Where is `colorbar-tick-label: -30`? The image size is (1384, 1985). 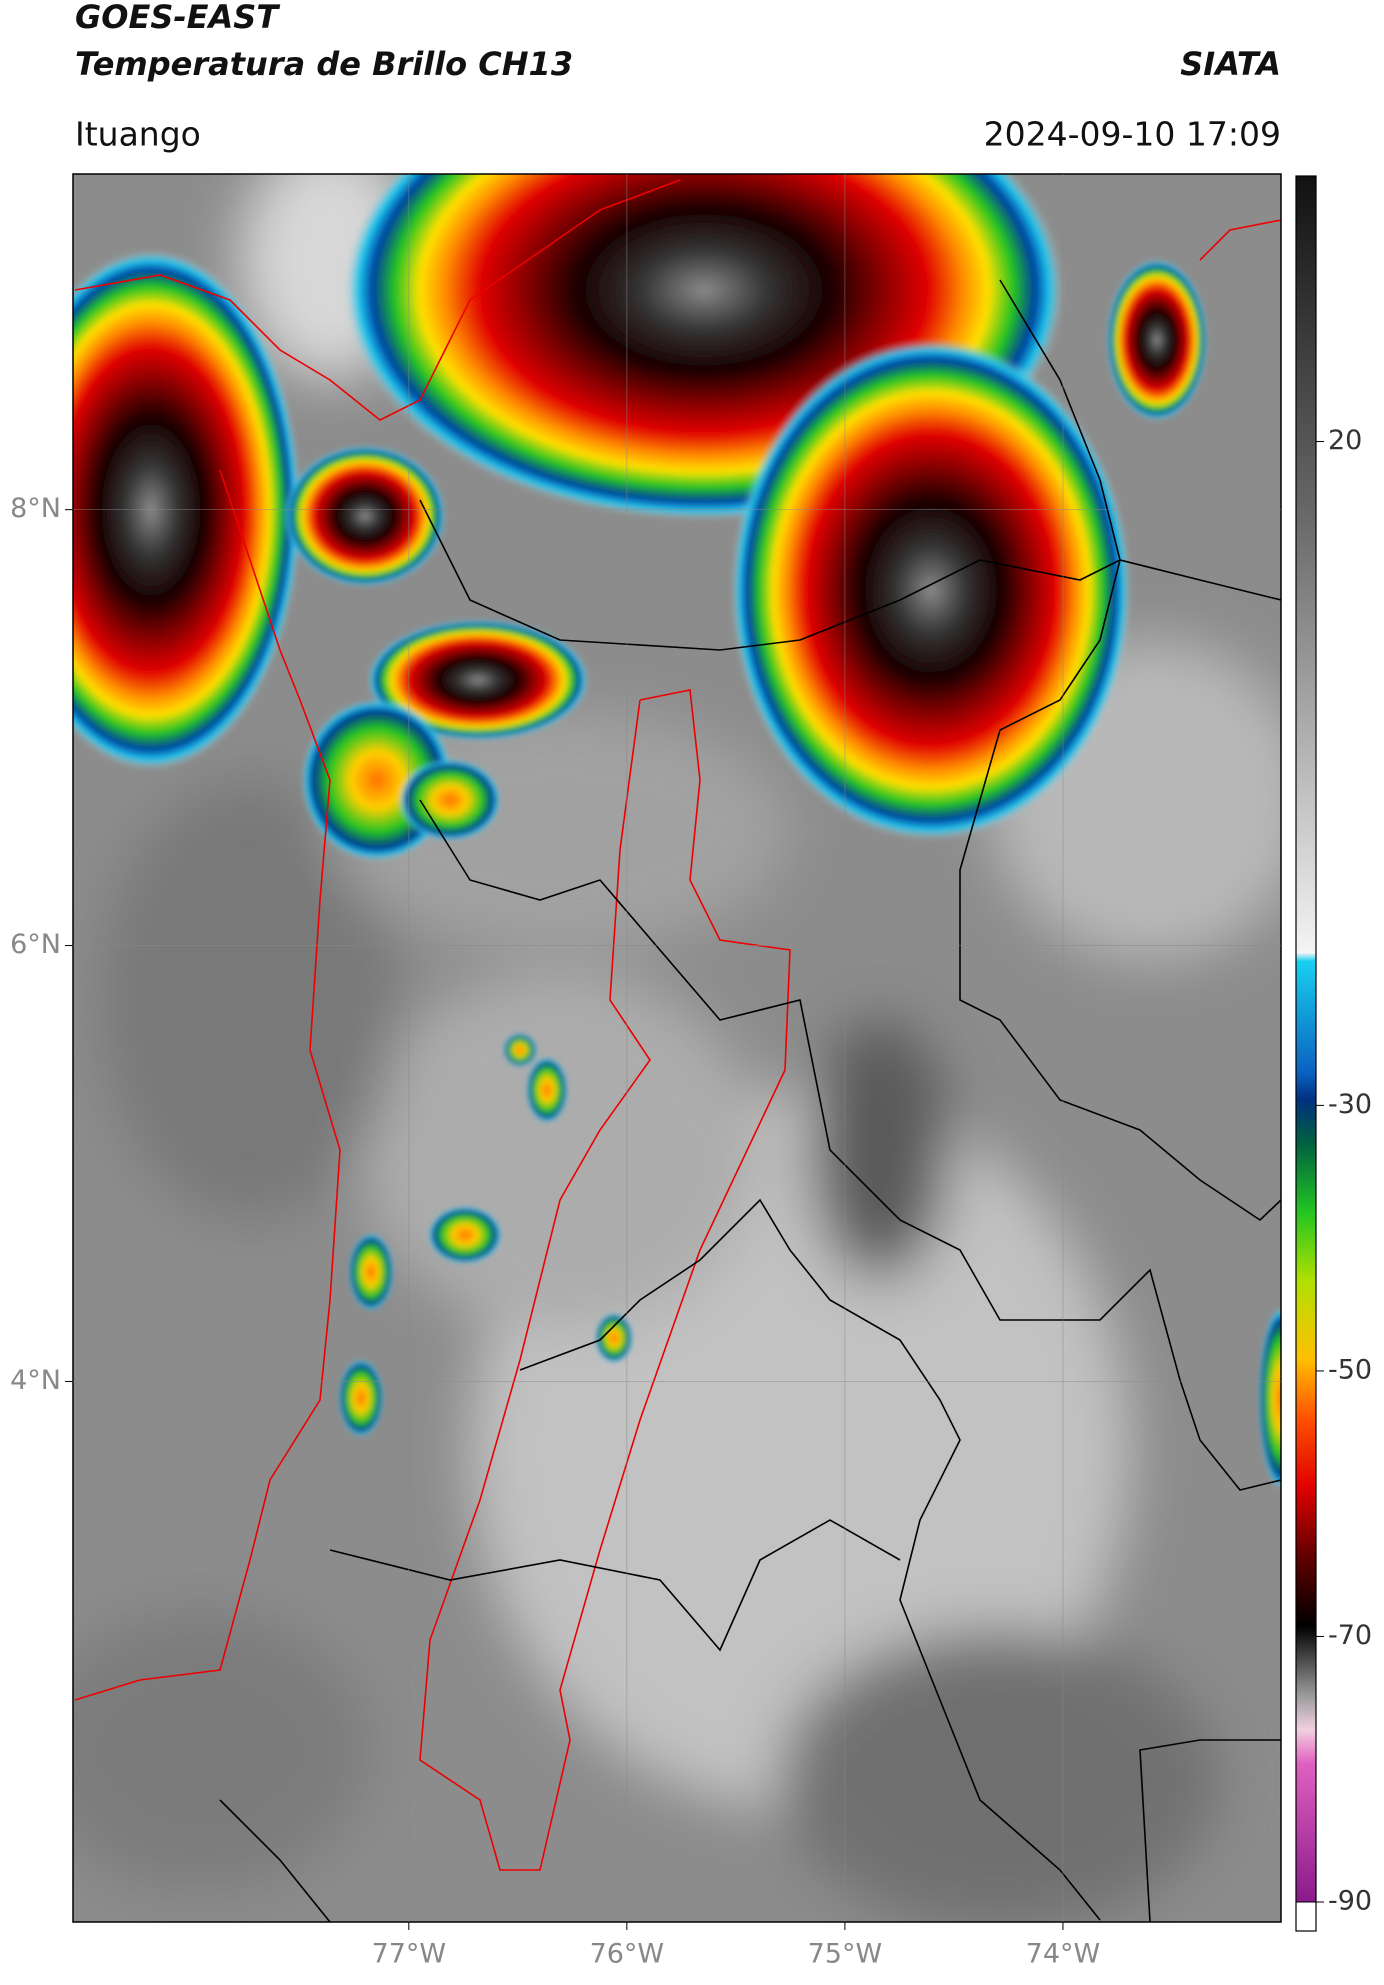 colorbar-tick-label: -30 is located at coordinates (1350, 1104).